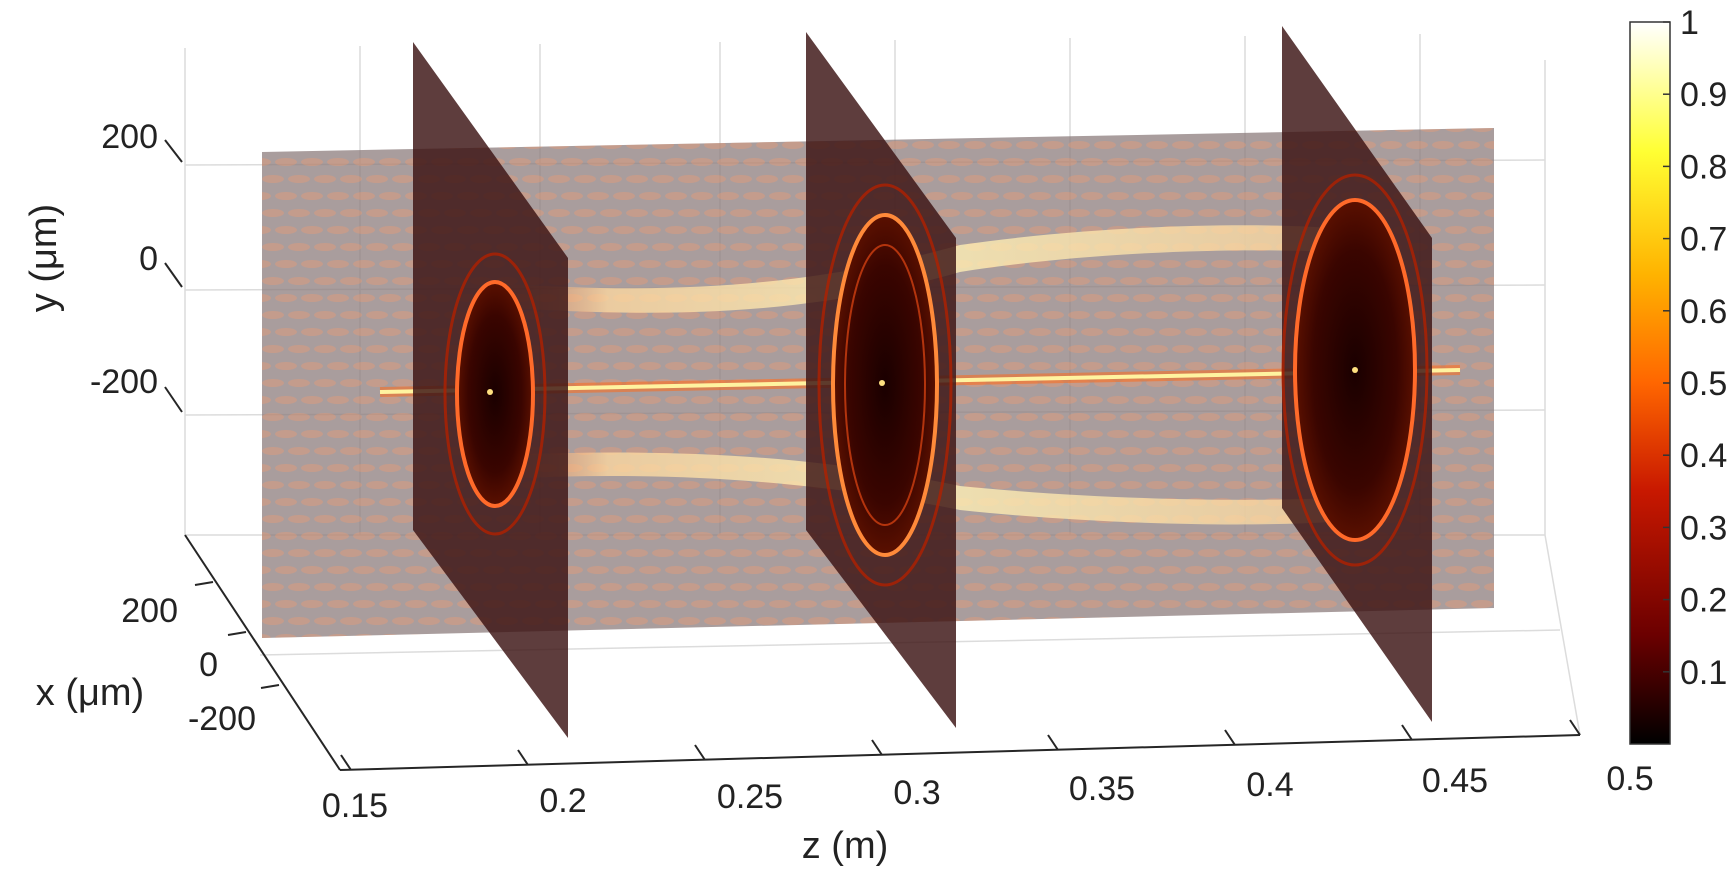 This screenshot has width=1736, height=878. I want to click on z-tick-0.4: 0.4, so click(1259, 766).